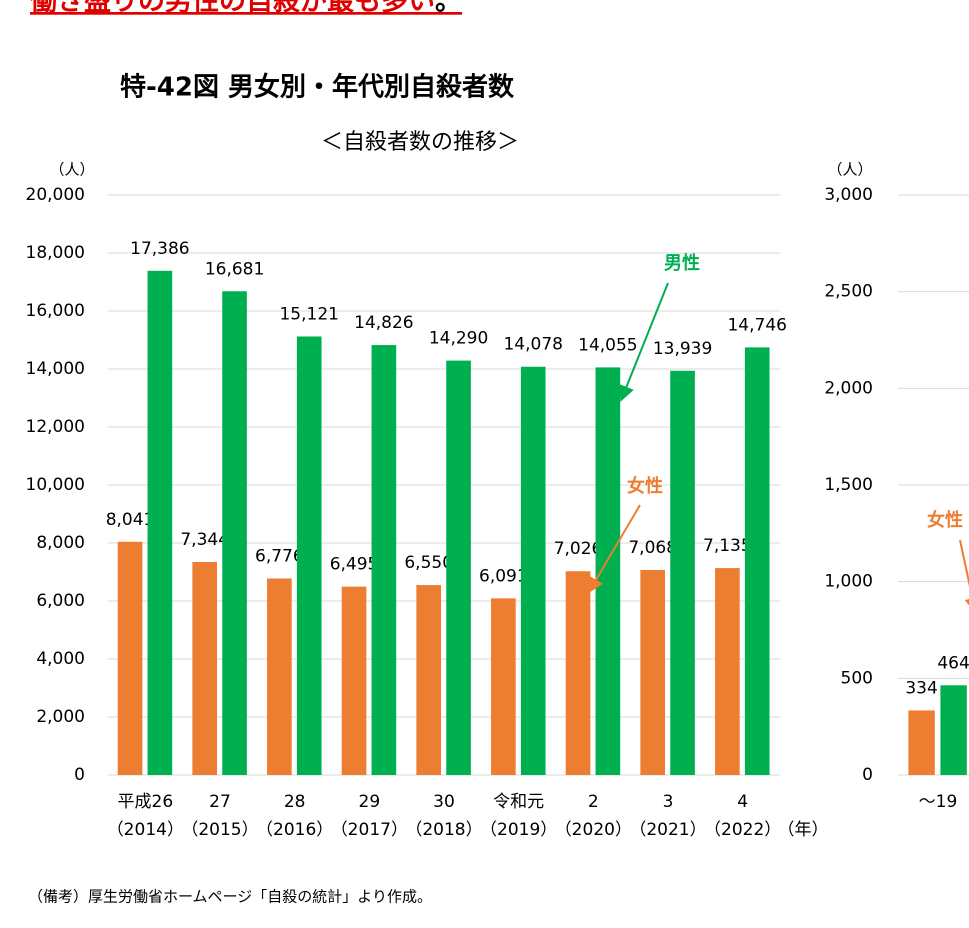 This screenshot has height=928, width=969. Describe the element at coordinates (668, 802) in the screenshot. I see `x-tick-label: 3` at that location.